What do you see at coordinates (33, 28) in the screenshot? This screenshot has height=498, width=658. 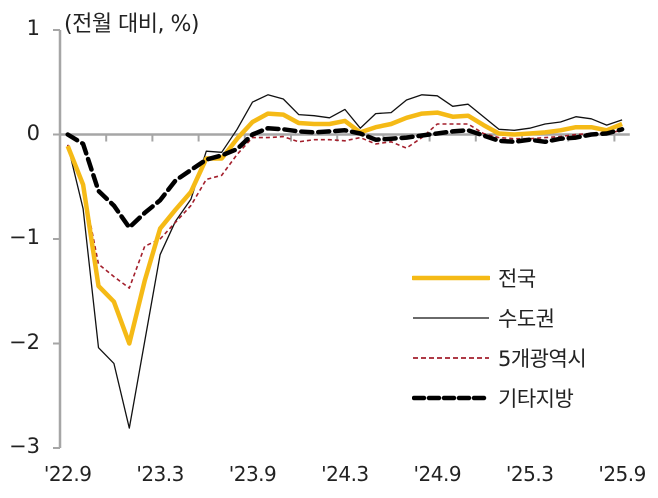 I see `y-tick-label: 1` at bounding box center [33, 28].